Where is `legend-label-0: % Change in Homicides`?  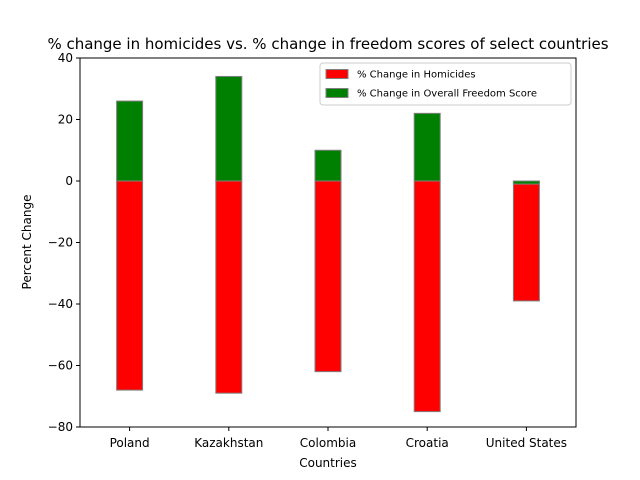 legend-label-0: % Change in Homicides is located at coordinates (416, 75).